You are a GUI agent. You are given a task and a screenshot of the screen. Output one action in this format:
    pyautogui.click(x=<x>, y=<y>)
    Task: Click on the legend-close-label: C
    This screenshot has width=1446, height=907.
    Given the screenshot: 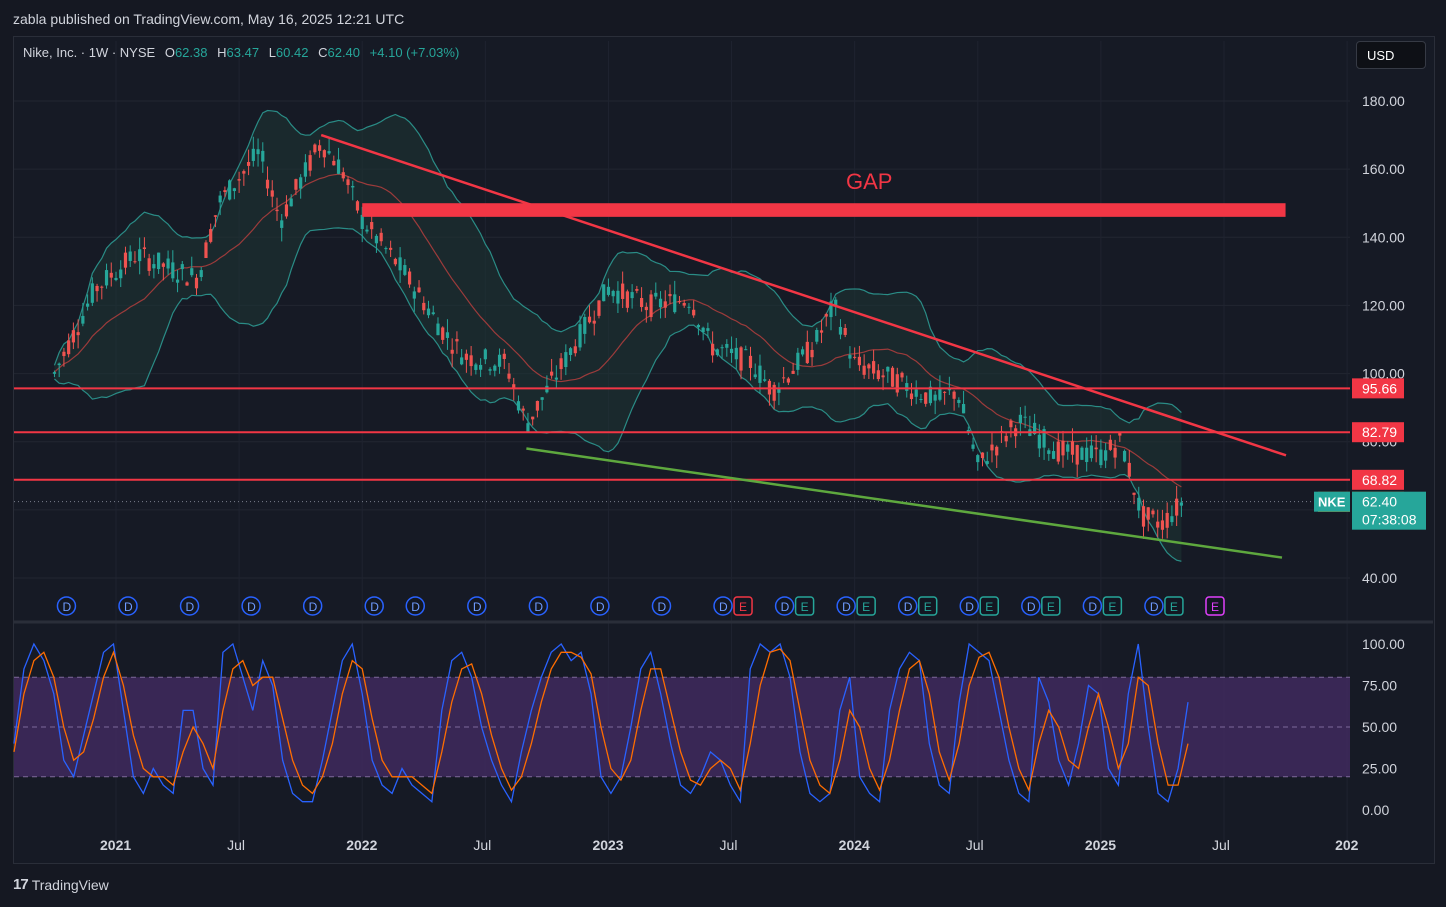 What is the action you would take?
    pyautogui.click(x=323, y=52)
    